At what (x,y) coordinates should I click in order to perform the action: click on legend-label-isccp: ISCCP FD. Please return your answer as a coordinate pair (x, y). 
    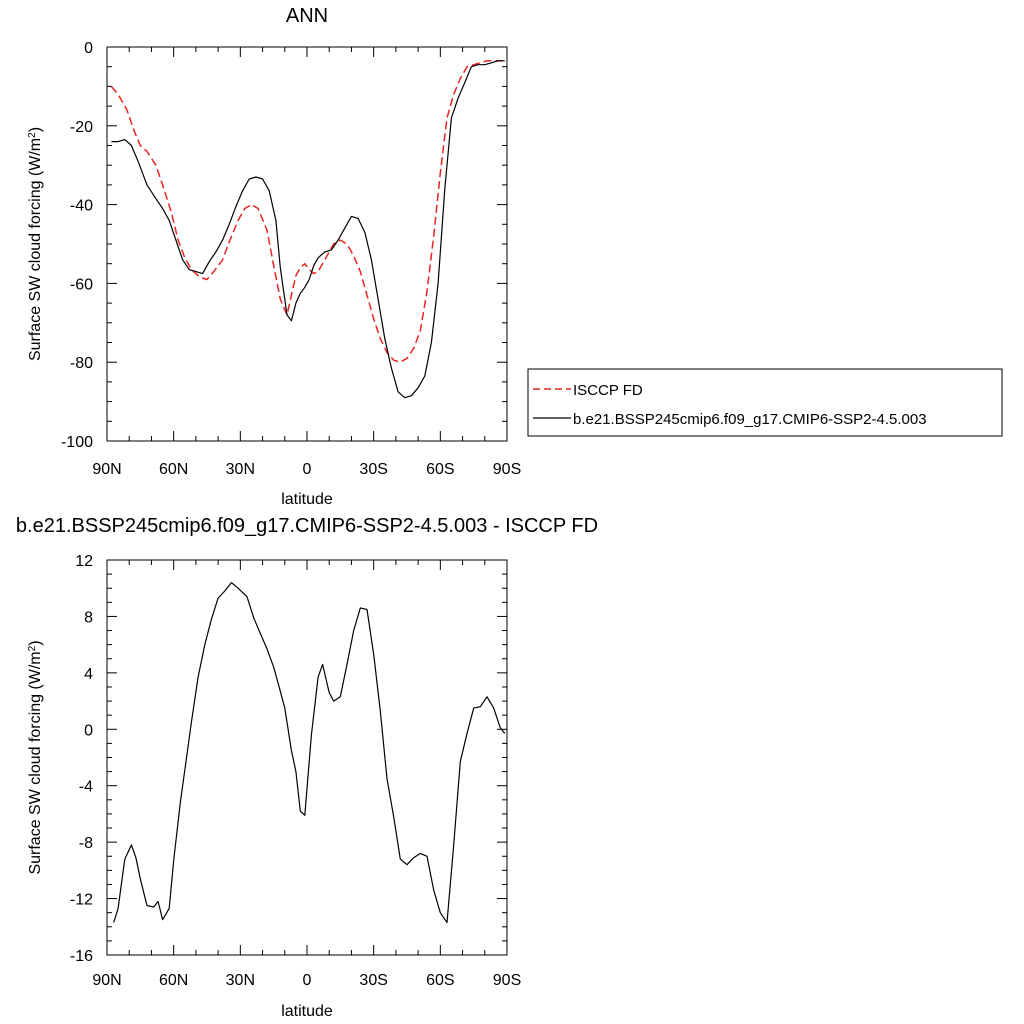
    Looking at the image, I should click on (608, 390).